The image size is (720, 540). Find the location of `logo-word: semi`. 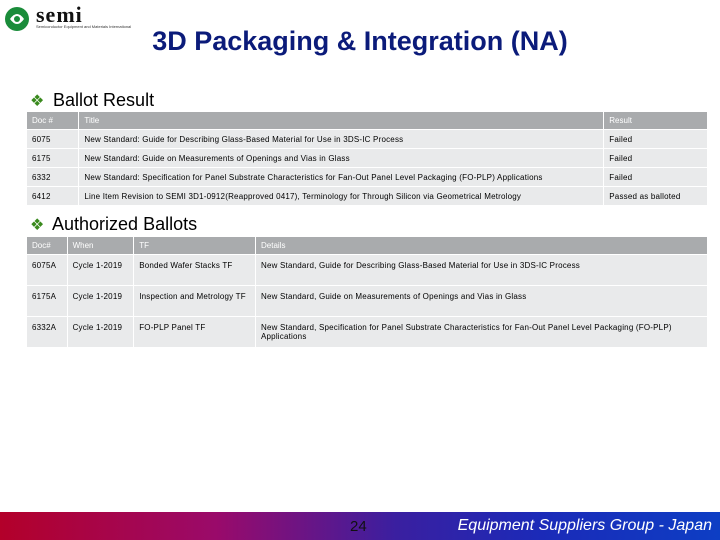

logo-word: semi is located at coordinates (59, 14).